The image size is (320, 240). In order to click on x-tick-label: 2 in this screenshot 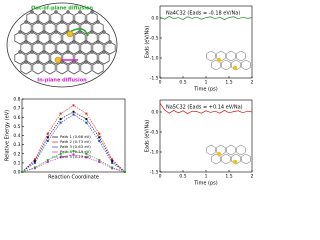, I will do `click(252, 177)`.